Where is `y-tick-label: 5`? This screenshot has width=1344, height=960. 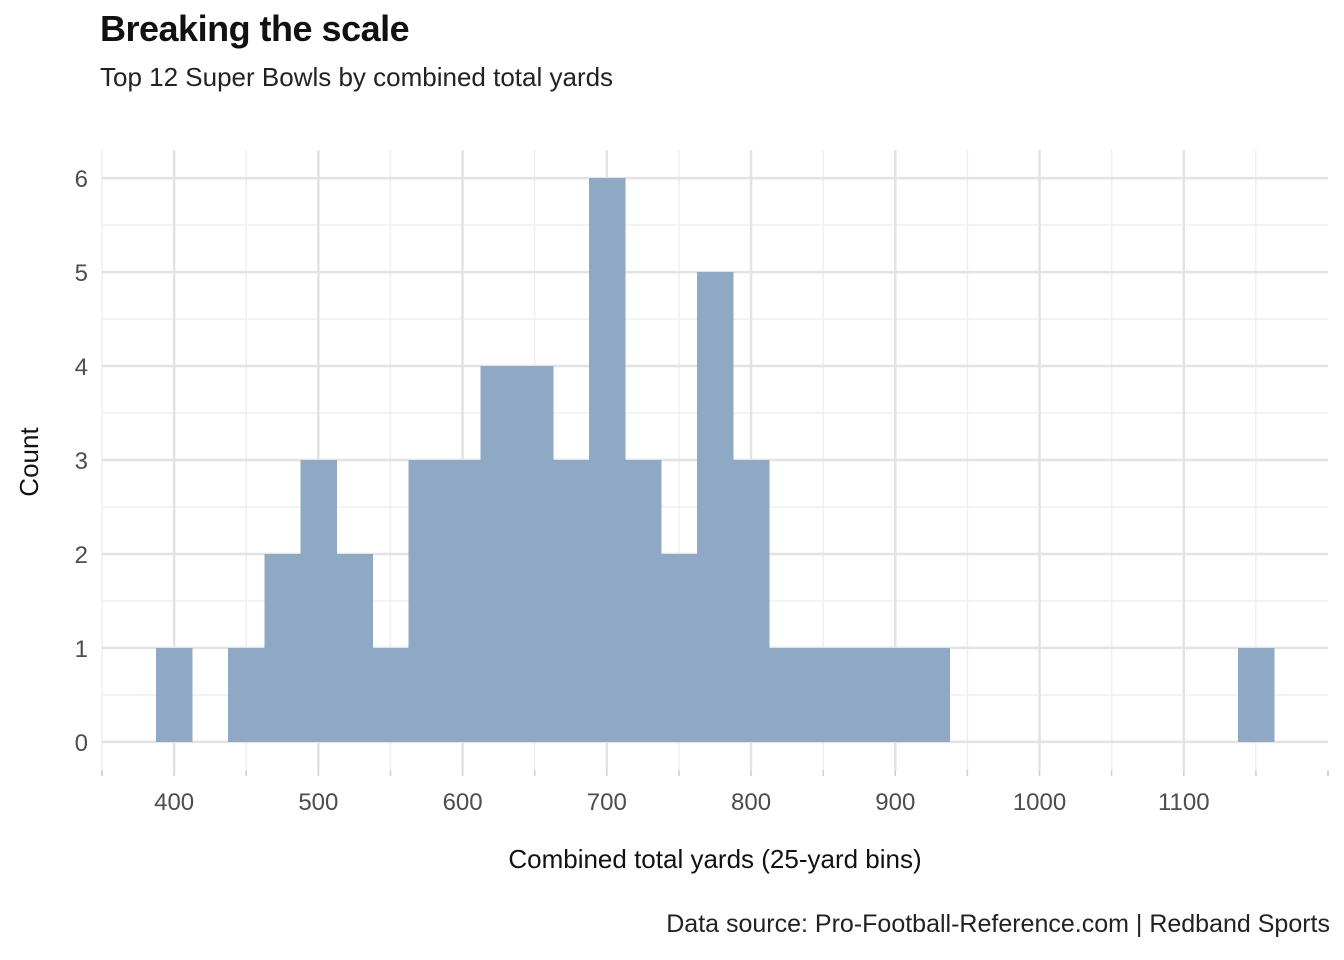
y-tick-label: 5 is located at coordinates (81, 273).